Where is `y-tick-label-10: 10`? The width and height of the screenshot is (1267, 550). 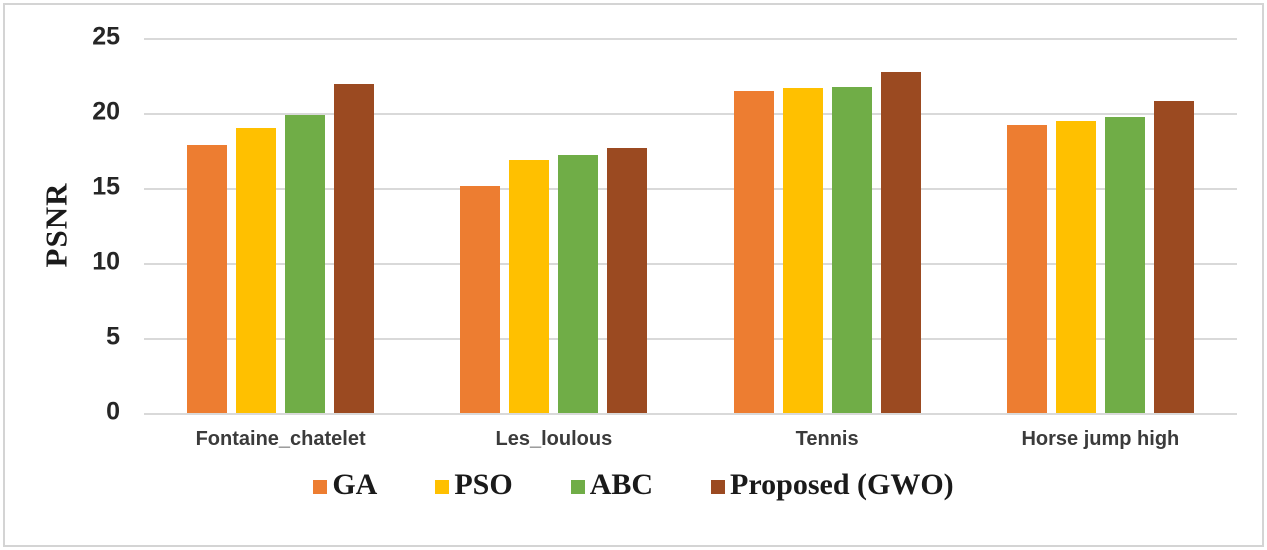 y-tick-label-10: 10 is located at coordinates (106, 261).